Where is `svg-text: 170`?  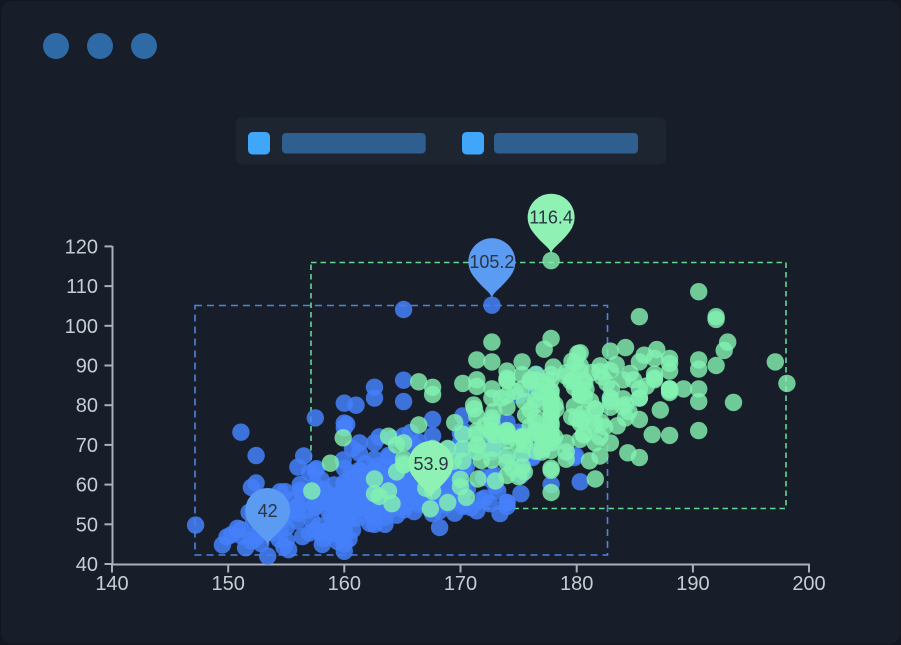 svg-text: 170 is located at coordinates (460, 584).